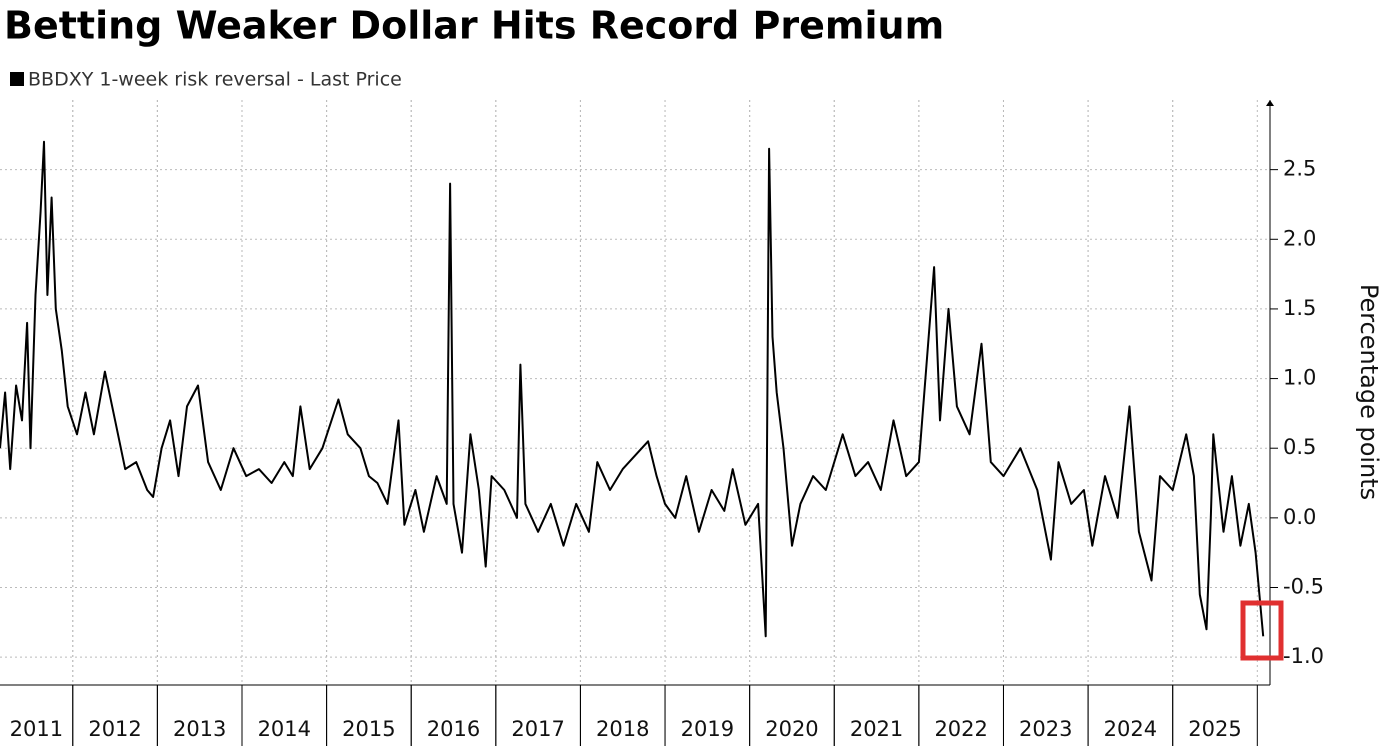 Image resolution: width=1386 pixels, height=746 pixels. I want to click on y-tick-label: 2.5, so click(1299, 169).